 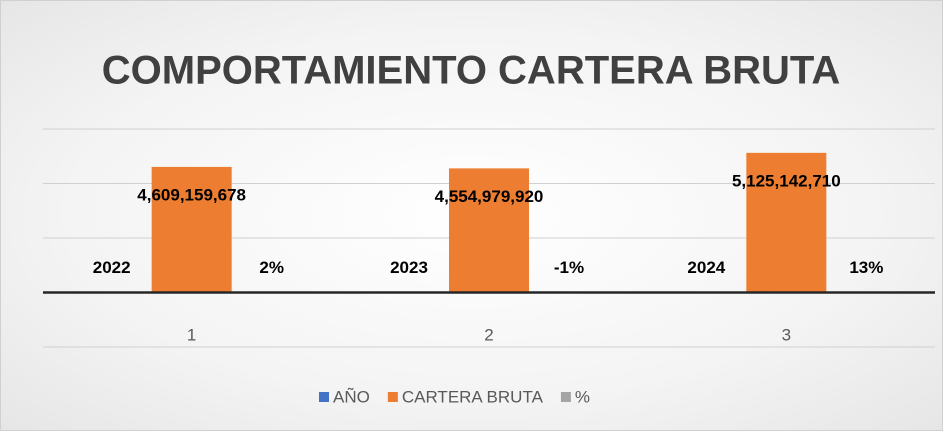 What do you see at coordinates (489, 196) in the screenshot?
I see `data-label: 4,554,979,920` at bounding box center [489, 196].